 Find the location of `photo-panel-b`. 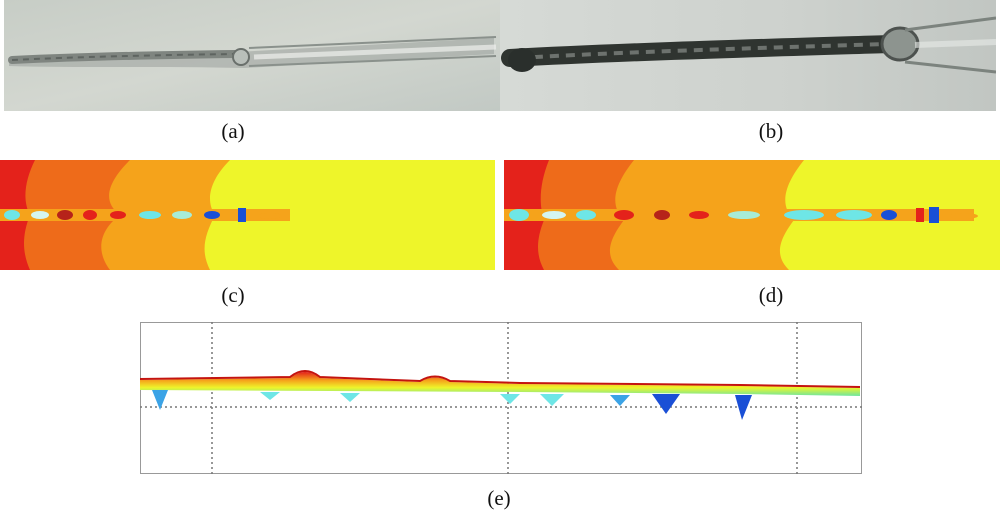

photo-panel-b is located at coordinates (748, 55).